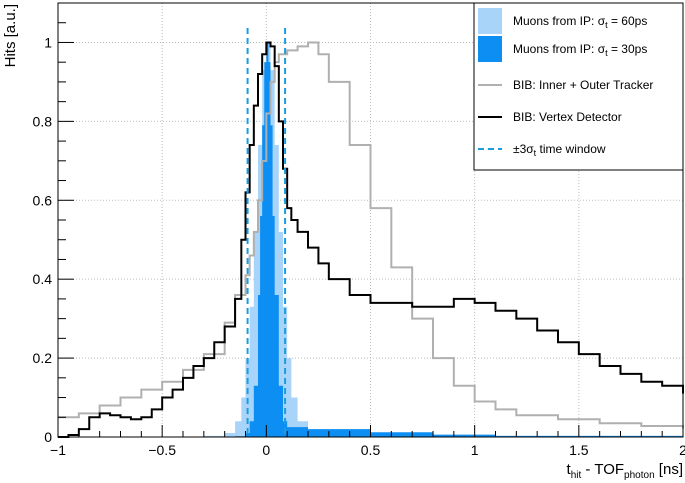  What do you see at coordinates (48, 437) in the screenshot?
I see `y-tick-label-0: 0` at bounding box center [48, 437].